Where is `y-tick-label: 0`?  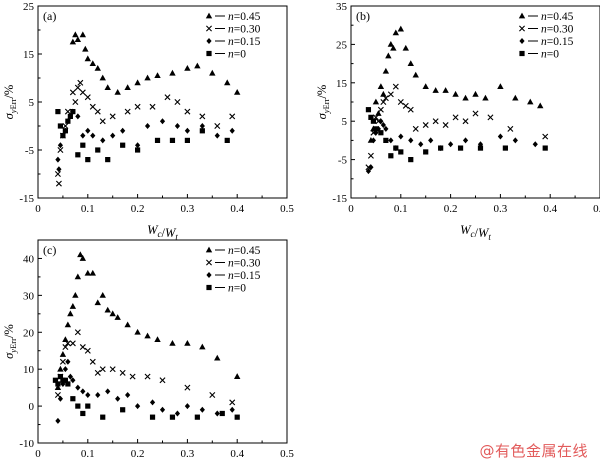 y-tick-label: 0 is located at coordinates (32, 407).